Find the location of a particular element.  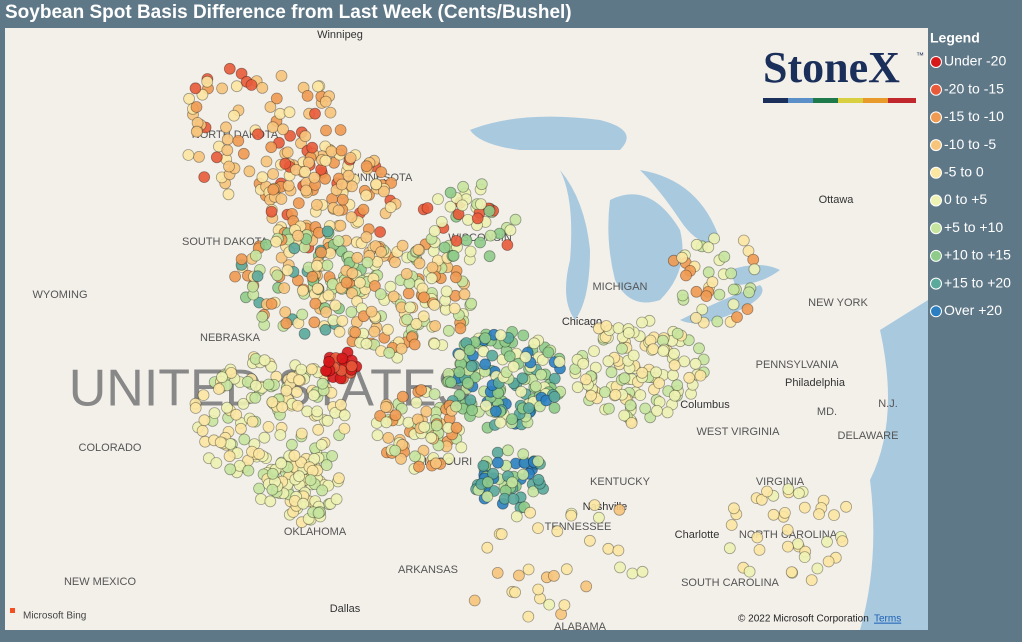

terms-link: Terms is located at coordinates (887, 619).